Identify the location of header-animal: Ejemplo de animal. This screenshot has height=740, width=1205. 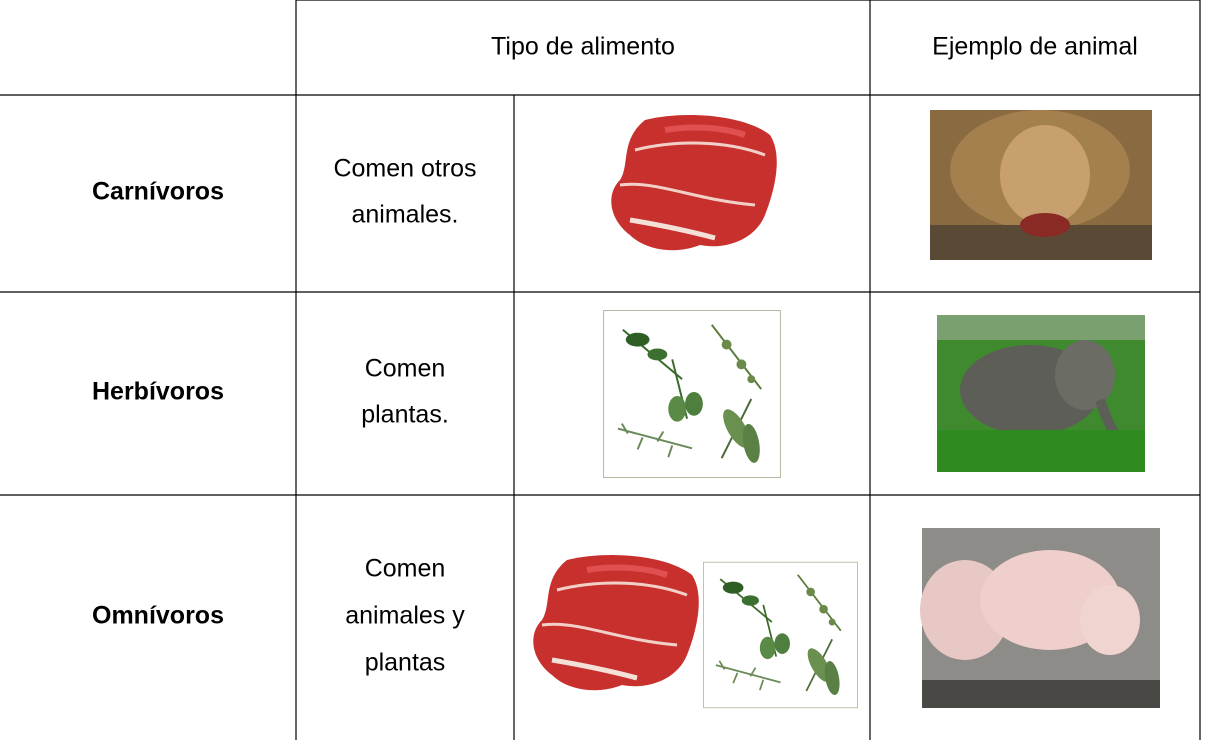
(1035, 47).